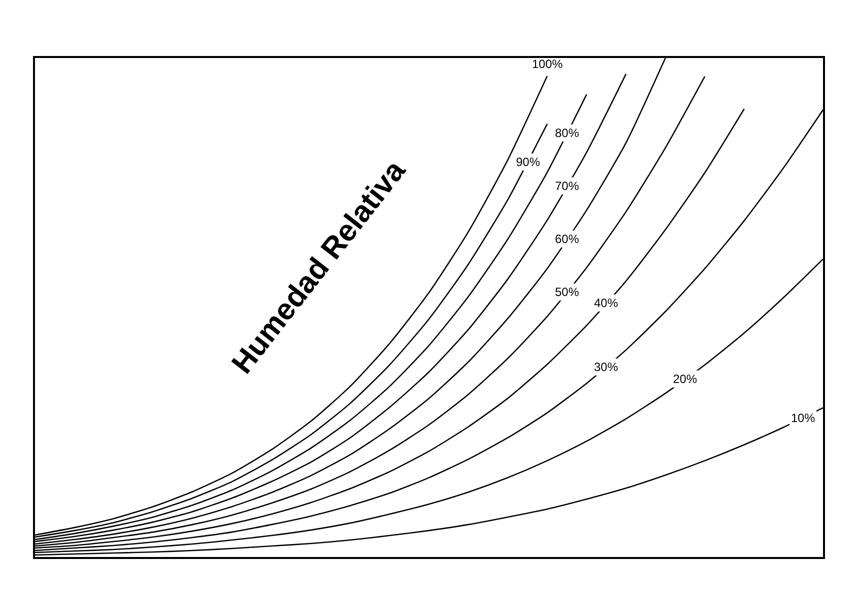 Image resolution: width=855 pixels, height=592 pixels. I want to click on series-label: 100%, so click(548, 64).